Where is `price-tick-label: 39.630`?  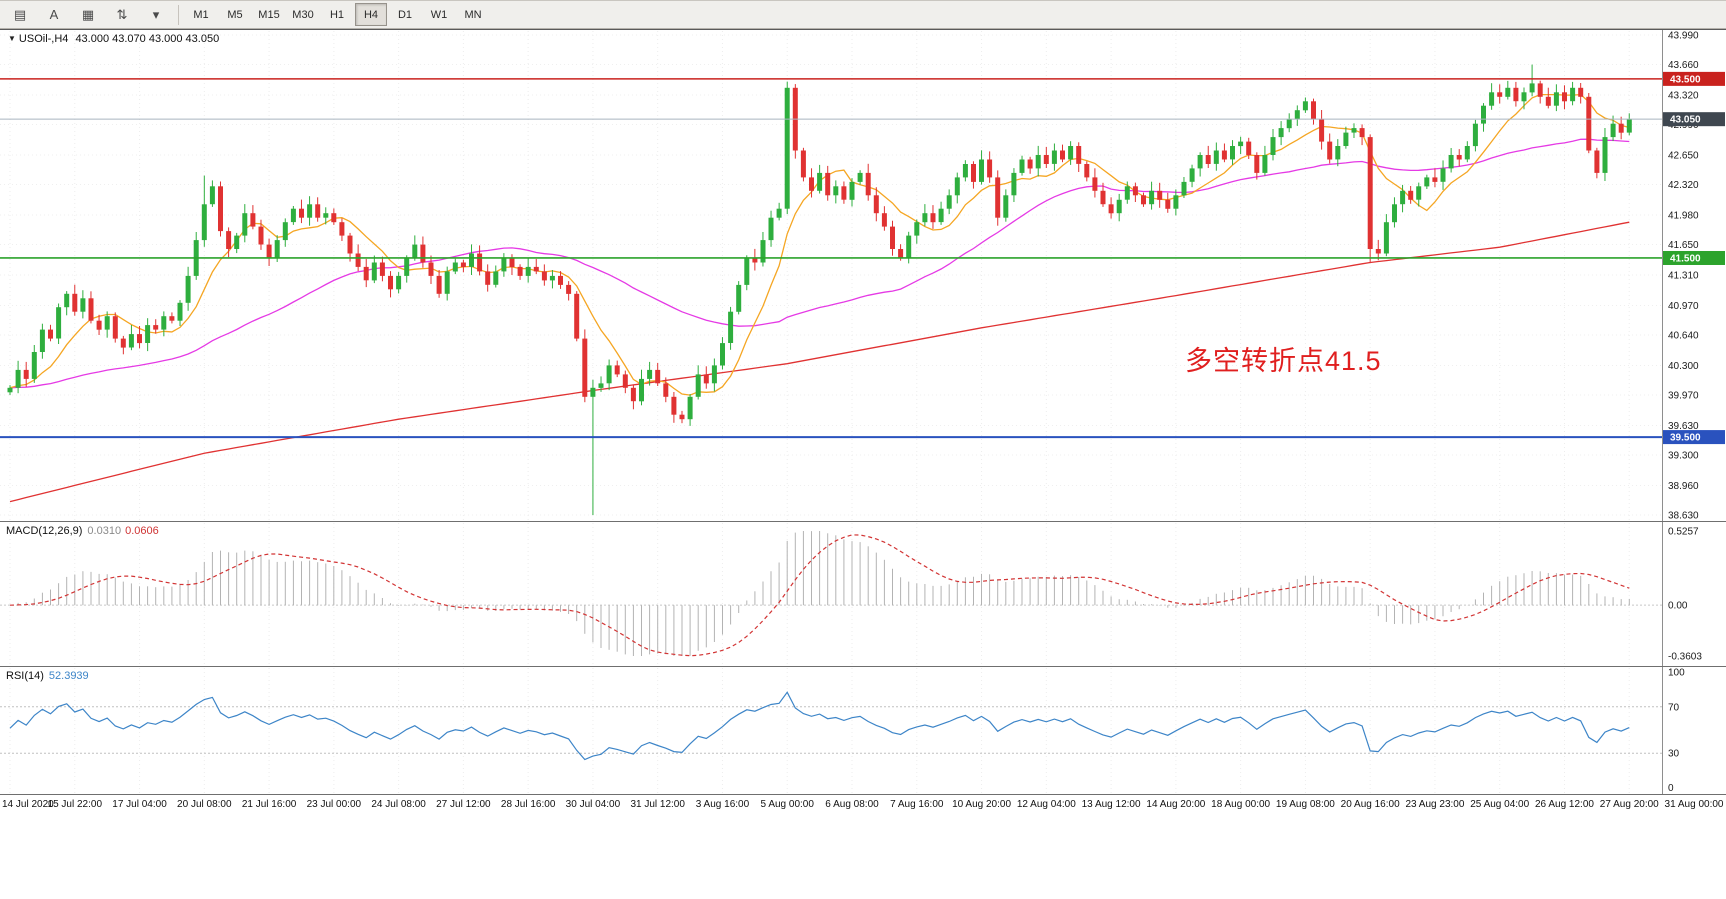
price-tick-label: 39.630 is located at coordinates (1683, 426).